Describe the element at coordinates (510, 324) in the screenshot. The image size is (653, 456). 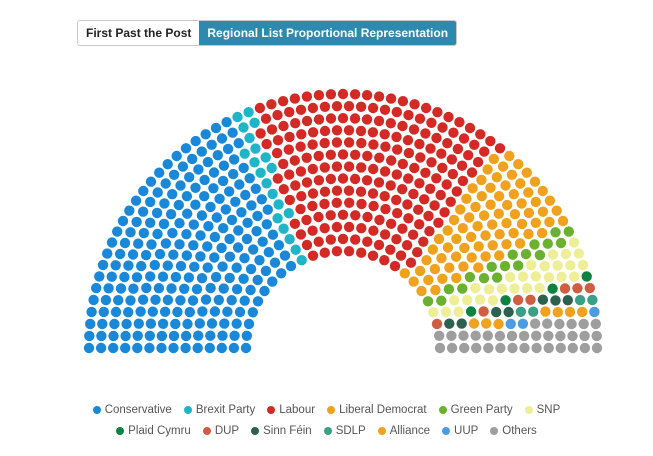
I see `seat-uup` at that location.